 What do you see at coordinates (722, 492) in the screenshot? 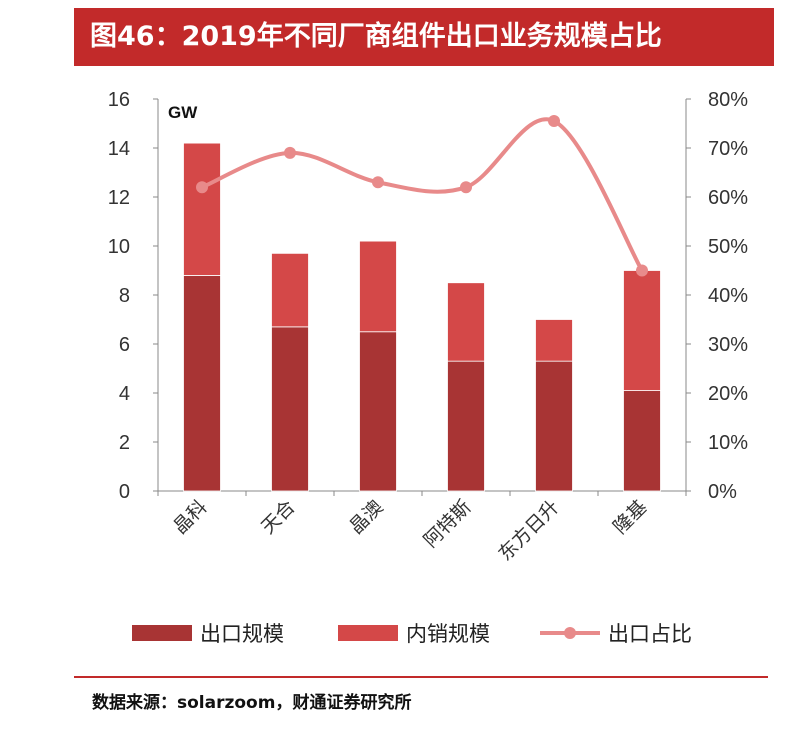
I see `right-tick-label: 0%` at bounding box center [722, 492].